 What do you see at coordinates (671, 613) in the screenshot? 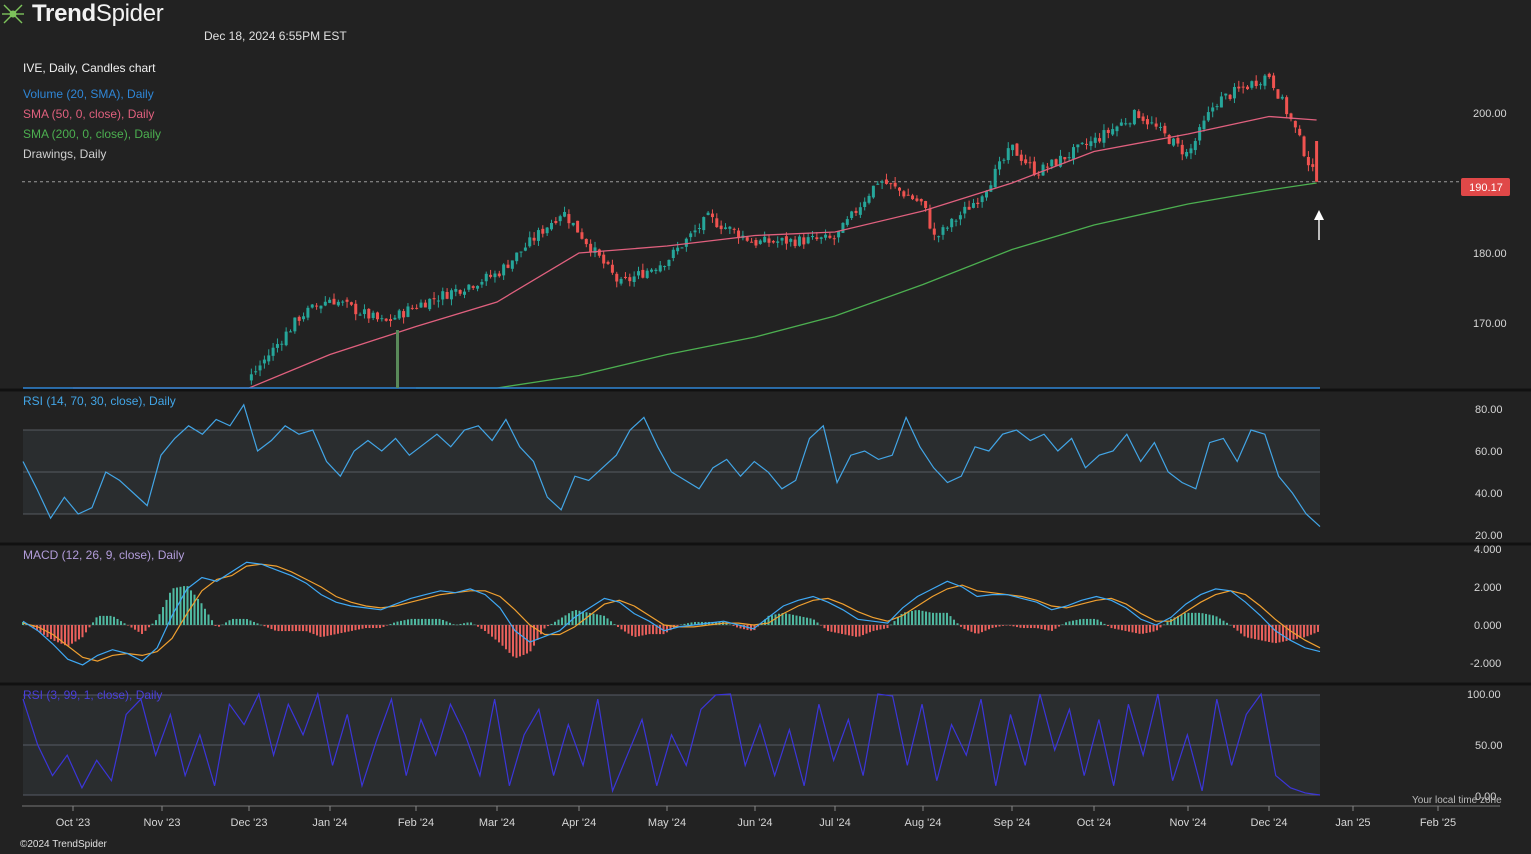
I see `macd-pane` at bounding box center [671, 613].